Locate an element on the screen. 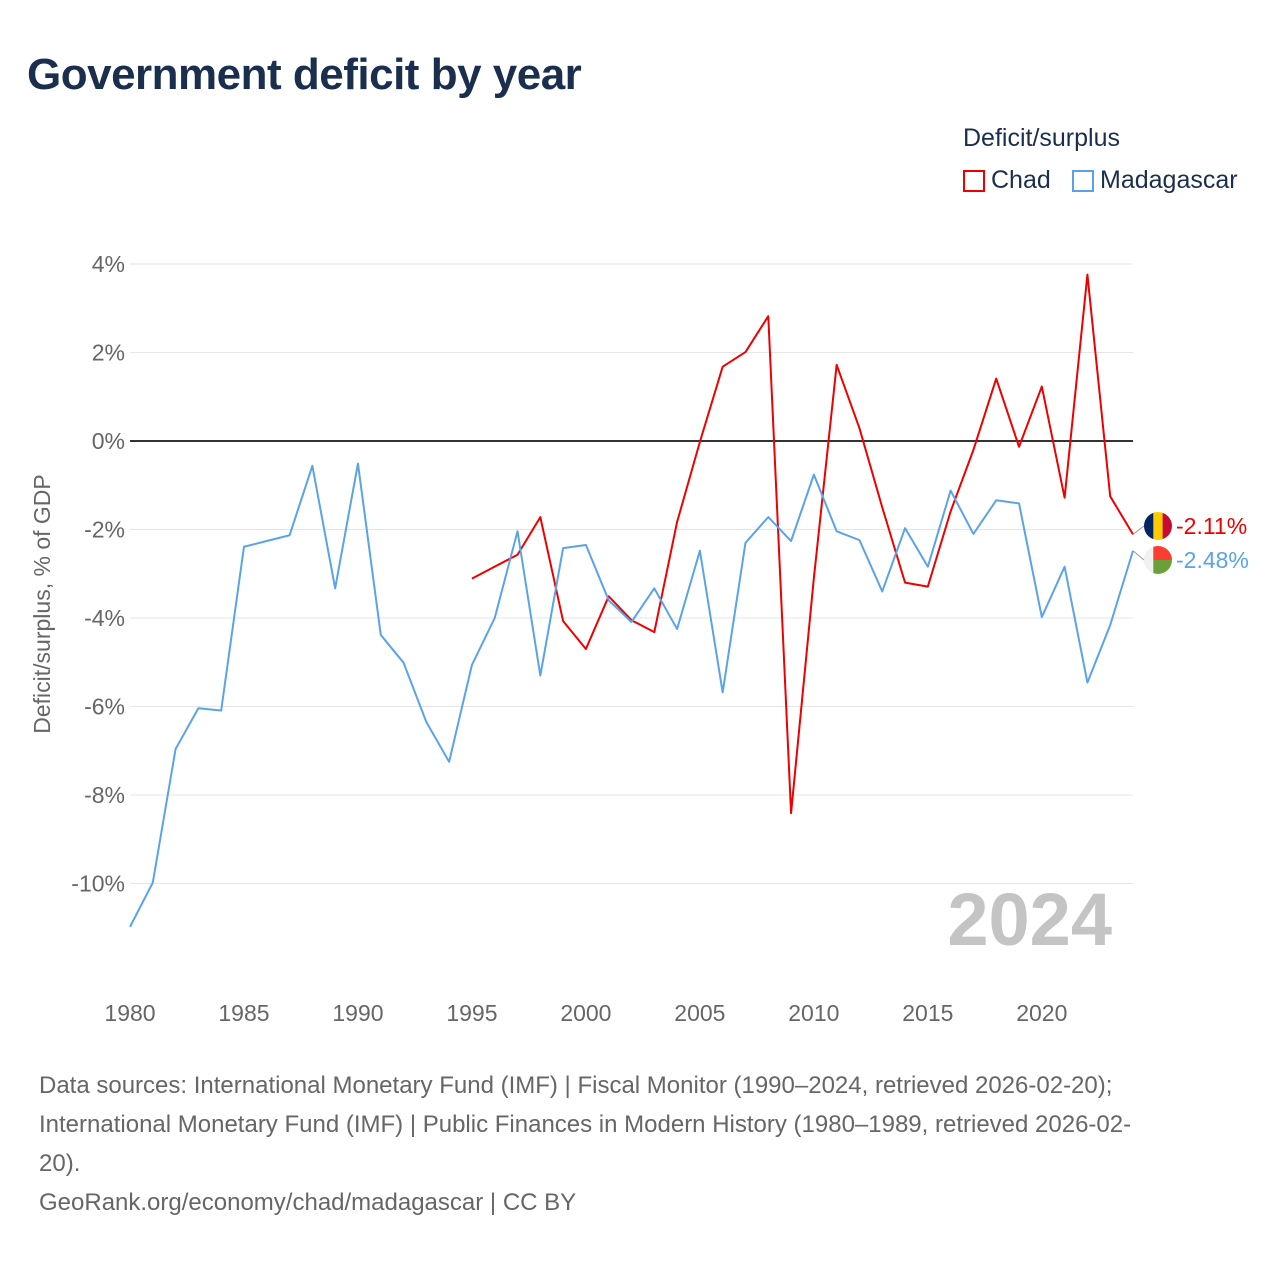  source-line: 20). is located at coordinates (60, 1163).